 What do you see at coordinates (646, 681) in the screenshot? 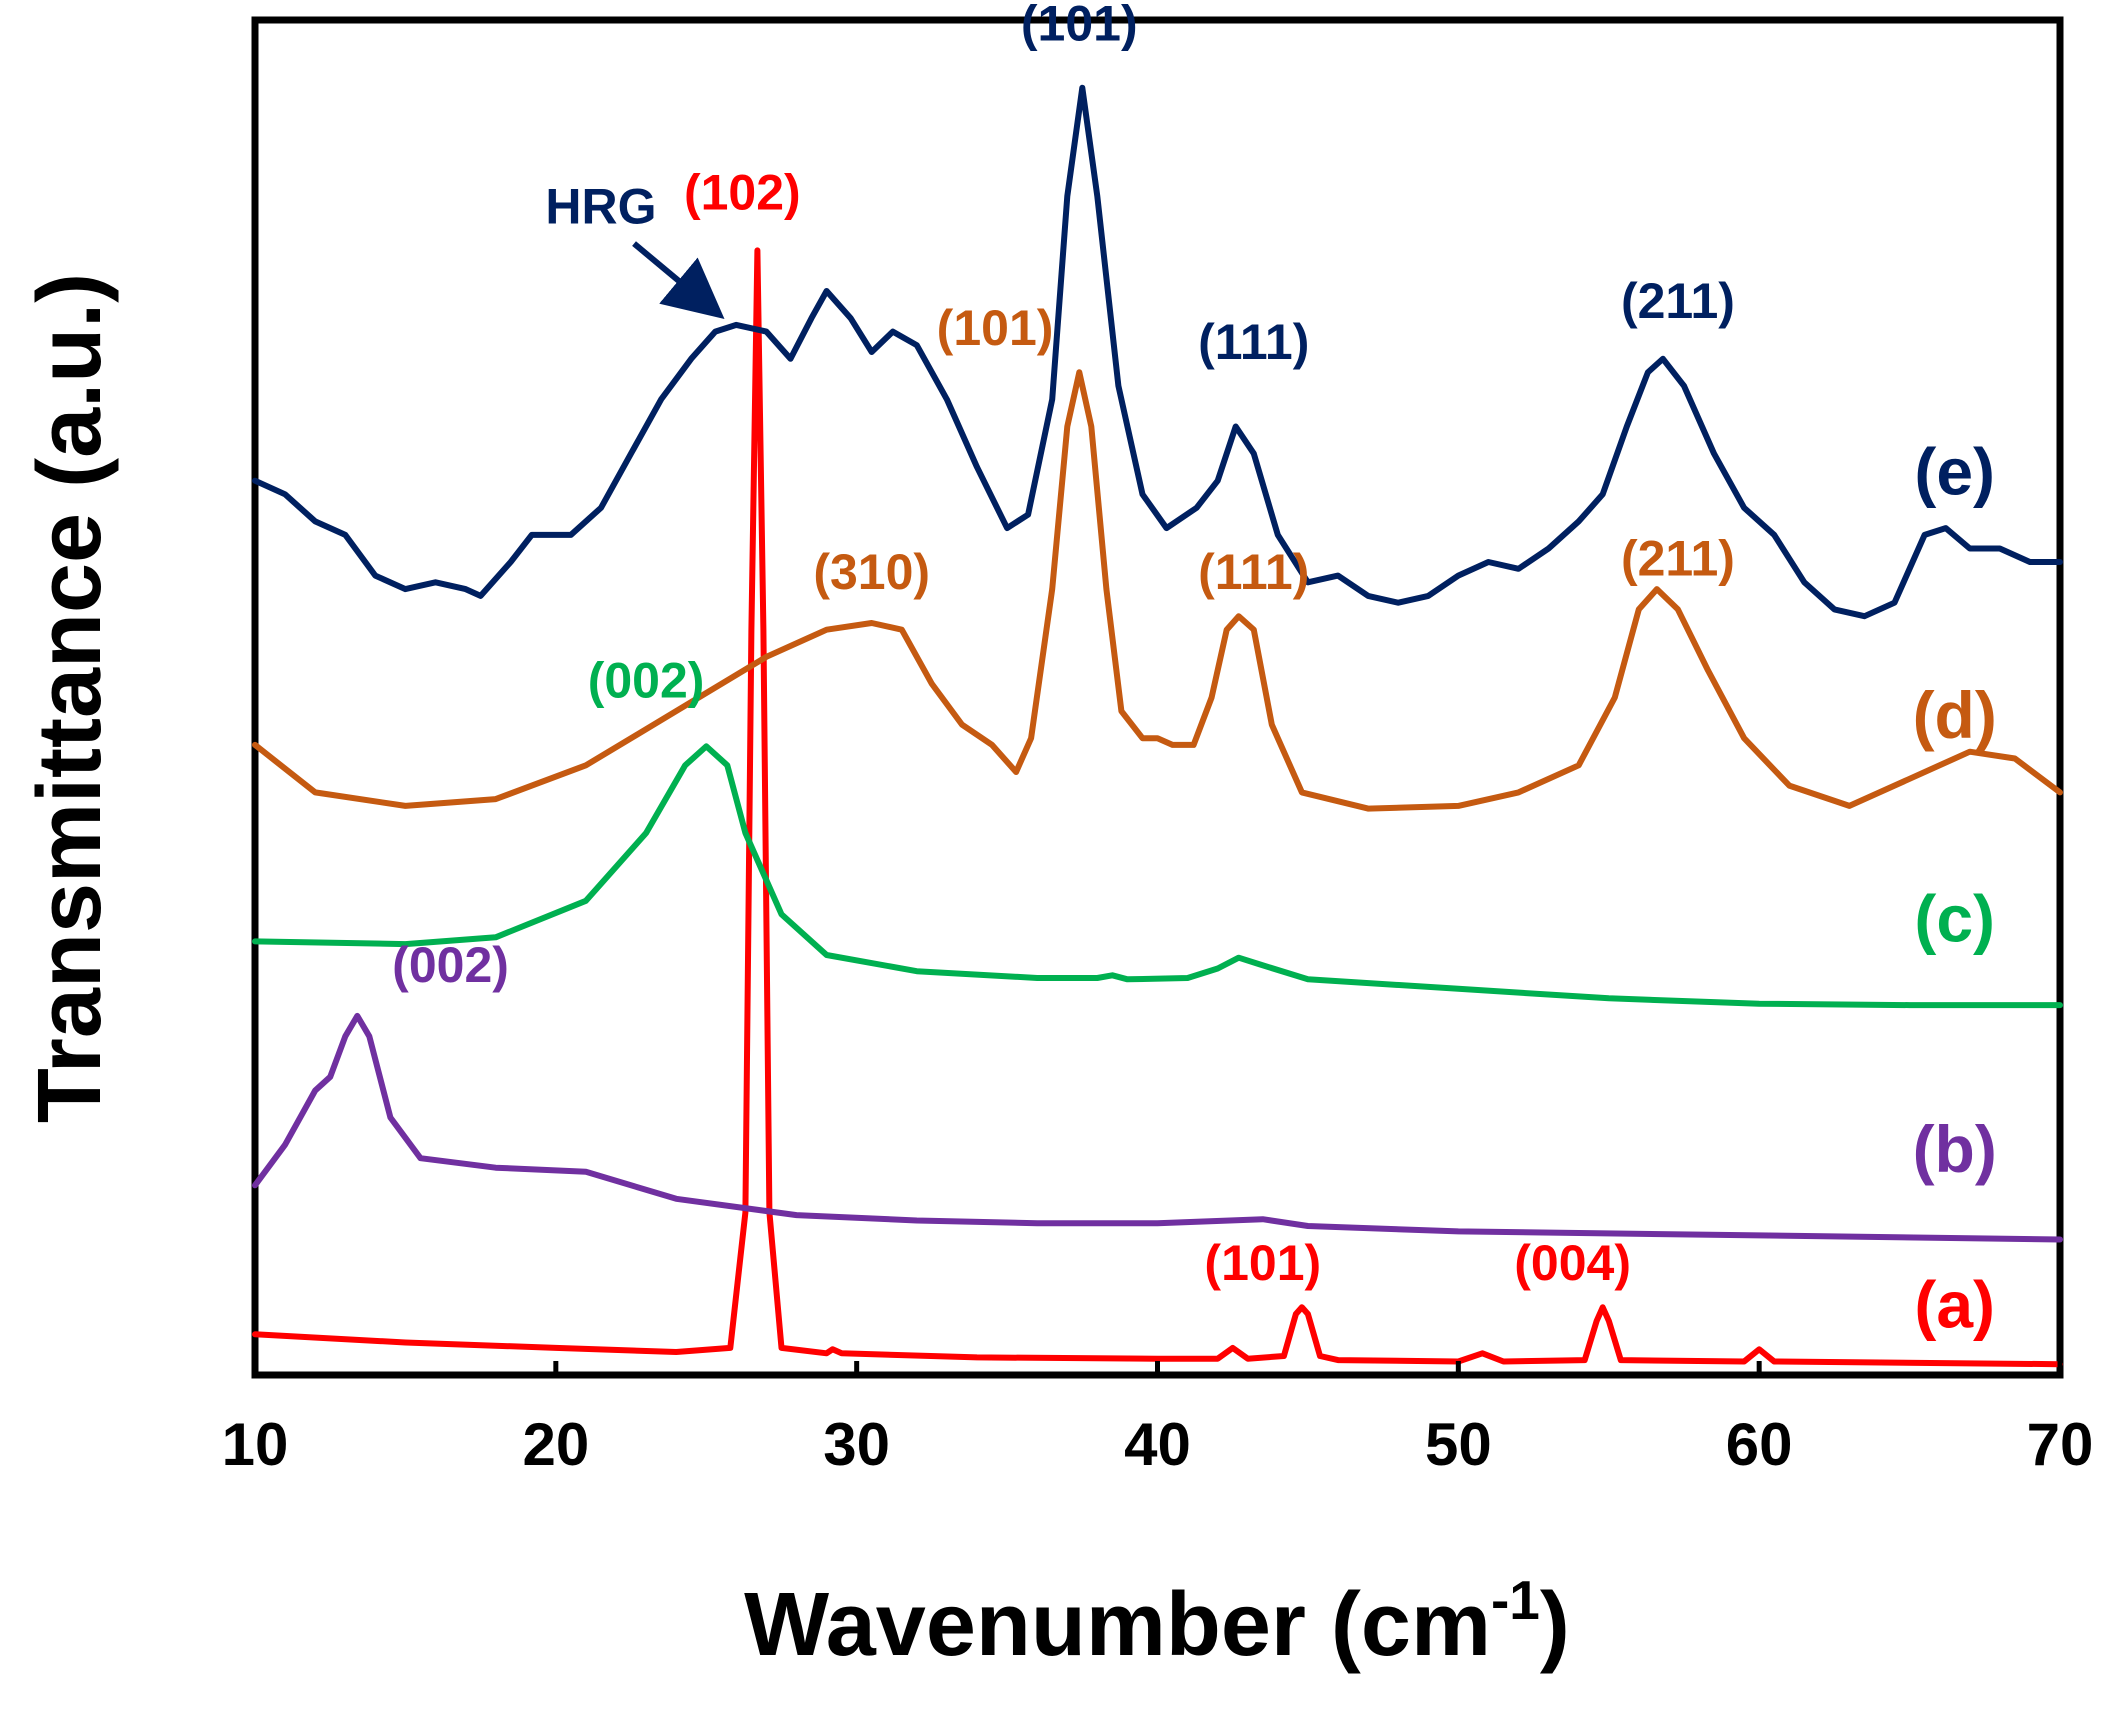
I see `peak-label-4: (002)` at bounding box center [646, 681].